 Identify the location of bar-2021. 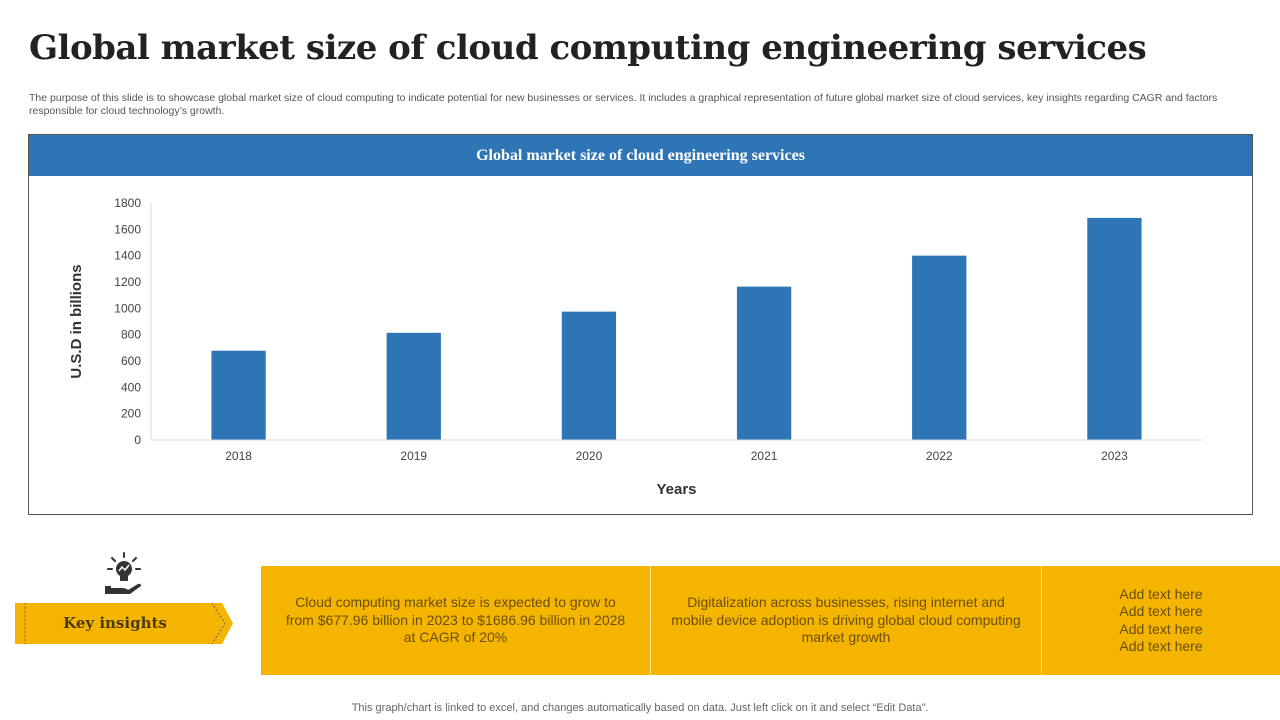
(764, 363).